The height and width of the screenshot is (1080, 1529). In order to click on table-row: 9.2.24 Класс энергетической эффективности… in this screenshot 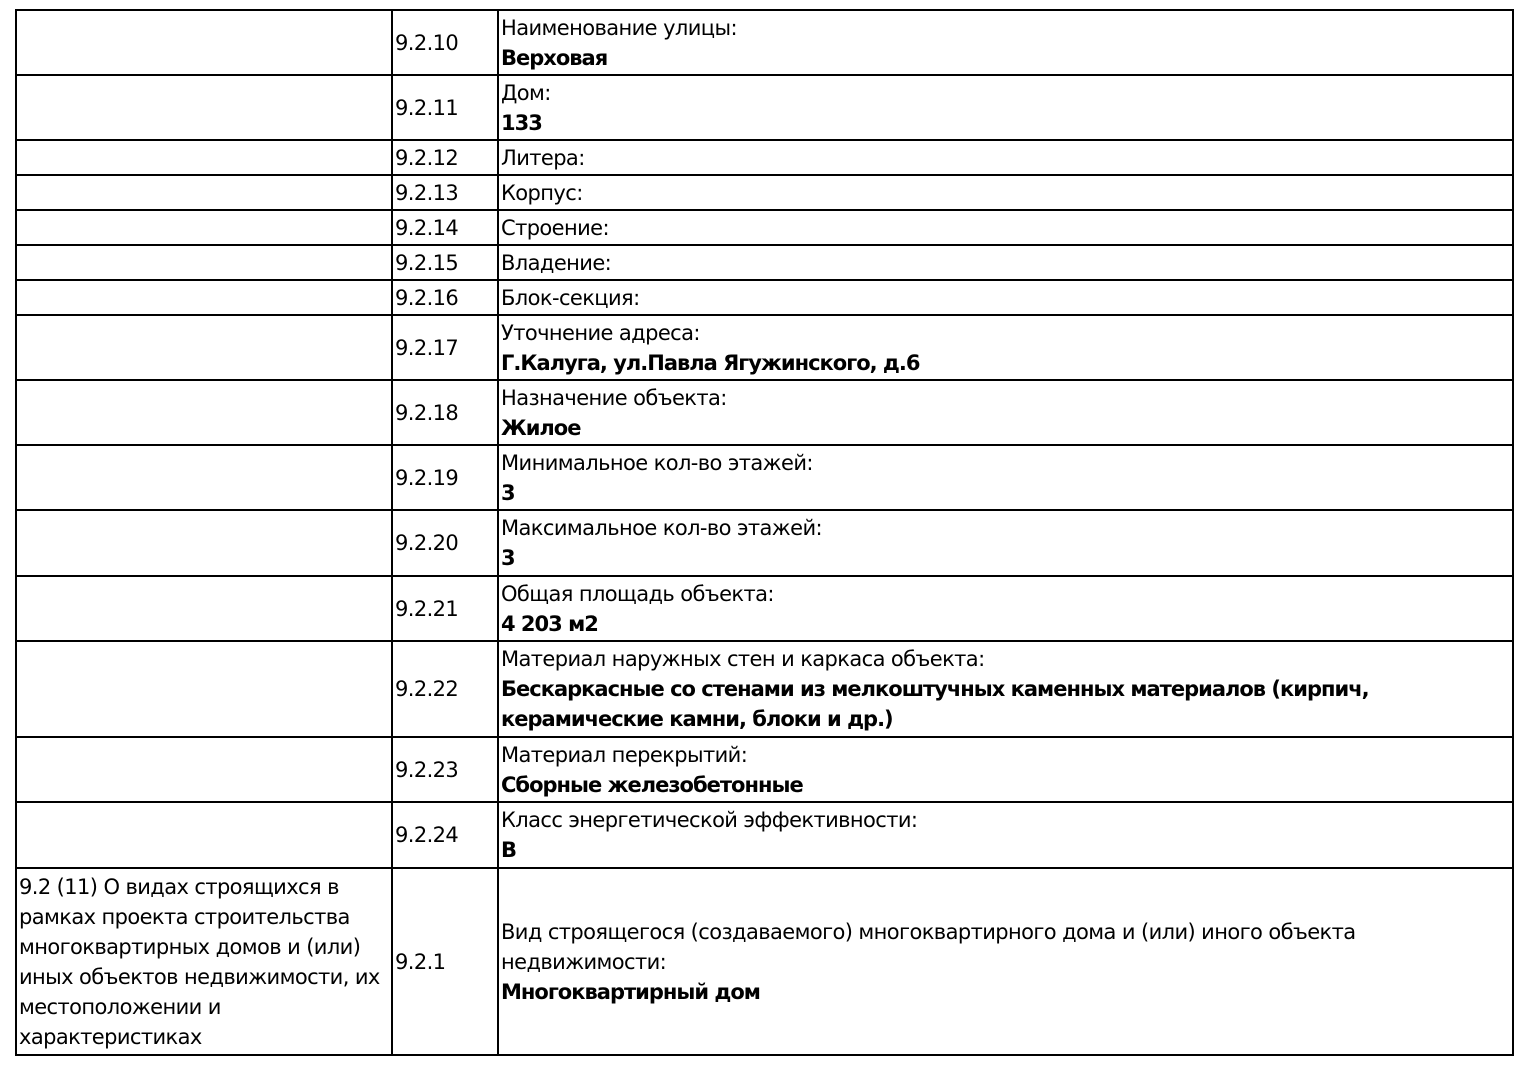, I will do `click(764, 835)`.